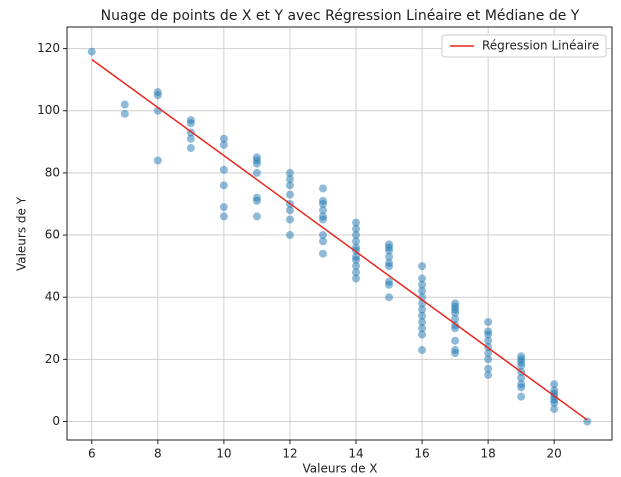  Describe the element at coordinates (540, 46) in the screenshot. I see `legend-label: Régression Linéaire` at that location.